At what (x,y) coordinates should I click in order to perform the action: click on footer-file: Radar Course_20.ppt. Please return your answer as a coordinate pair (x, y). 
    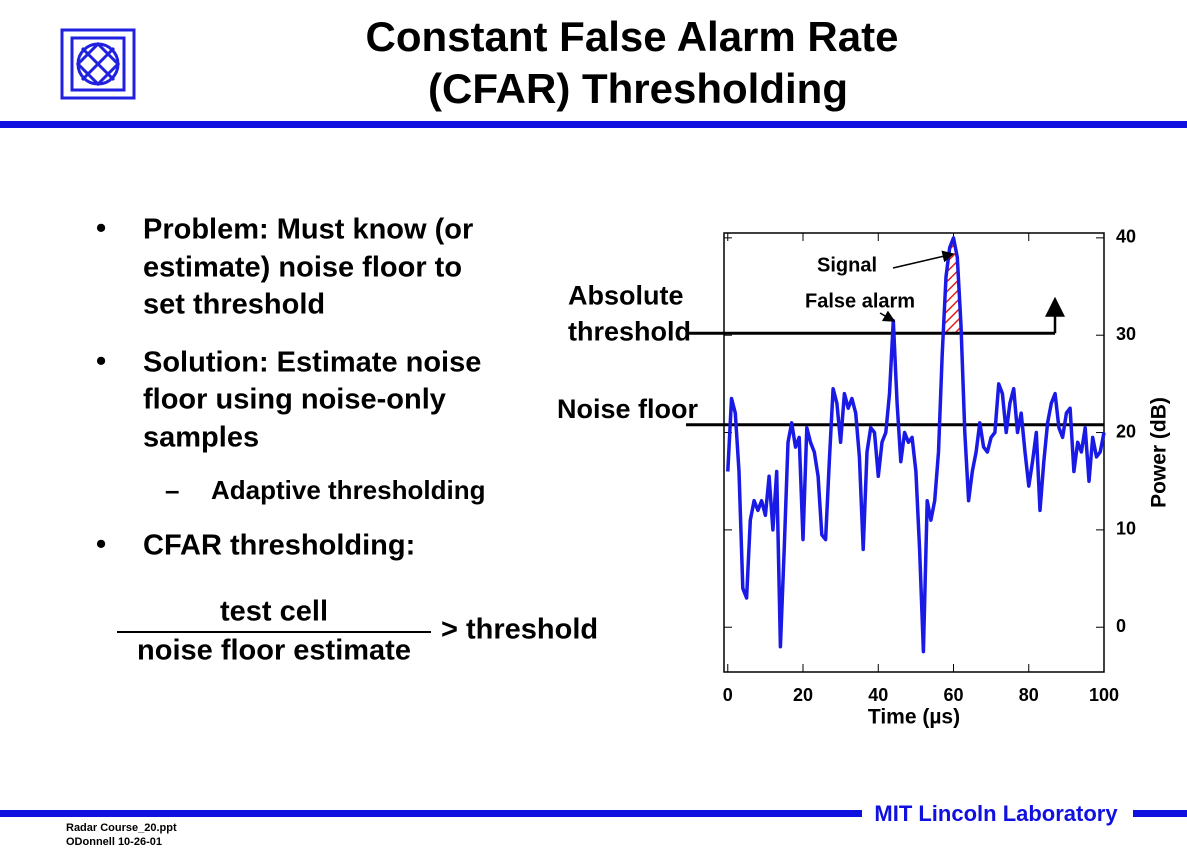
    Looking at the image, I should click on (121, 828).